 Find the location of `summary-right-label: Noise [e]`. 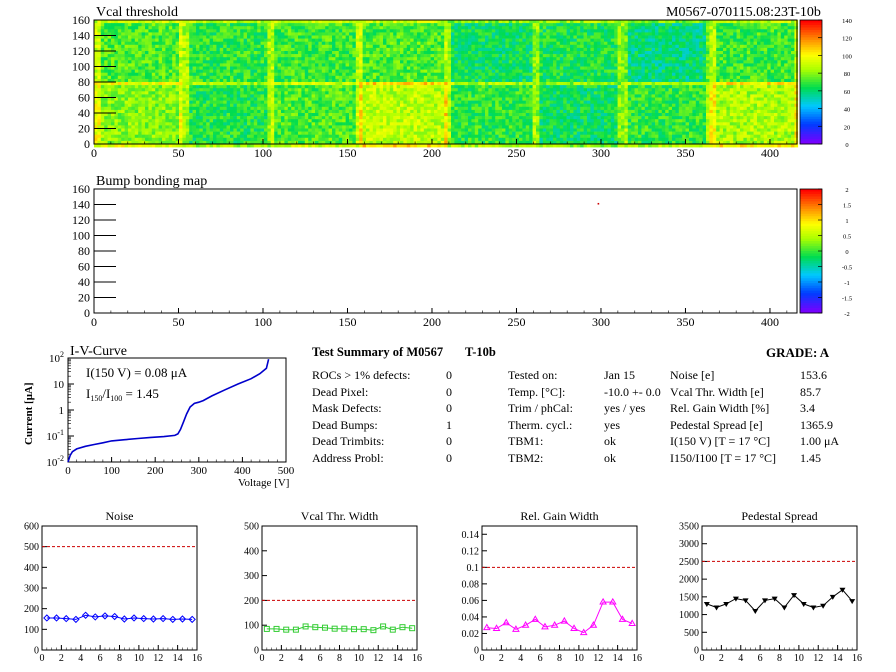

summary-right-label: Noise [e] is located at coordinates (692, 375).